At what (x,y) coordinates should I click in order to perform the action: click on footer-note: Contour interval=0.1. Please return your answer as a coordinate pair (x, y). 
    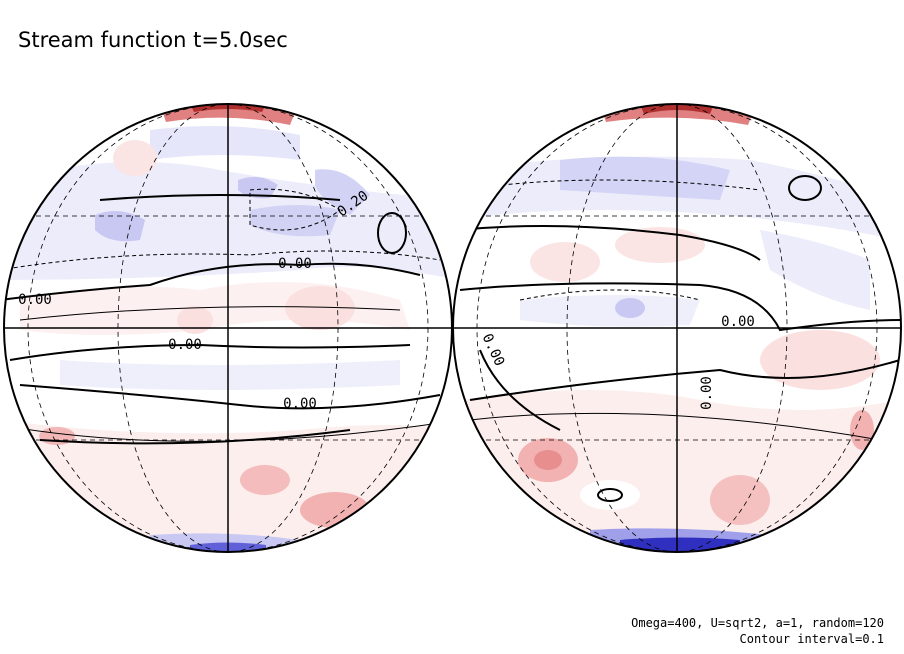
    Looking at the image, I should click on (812, 639).